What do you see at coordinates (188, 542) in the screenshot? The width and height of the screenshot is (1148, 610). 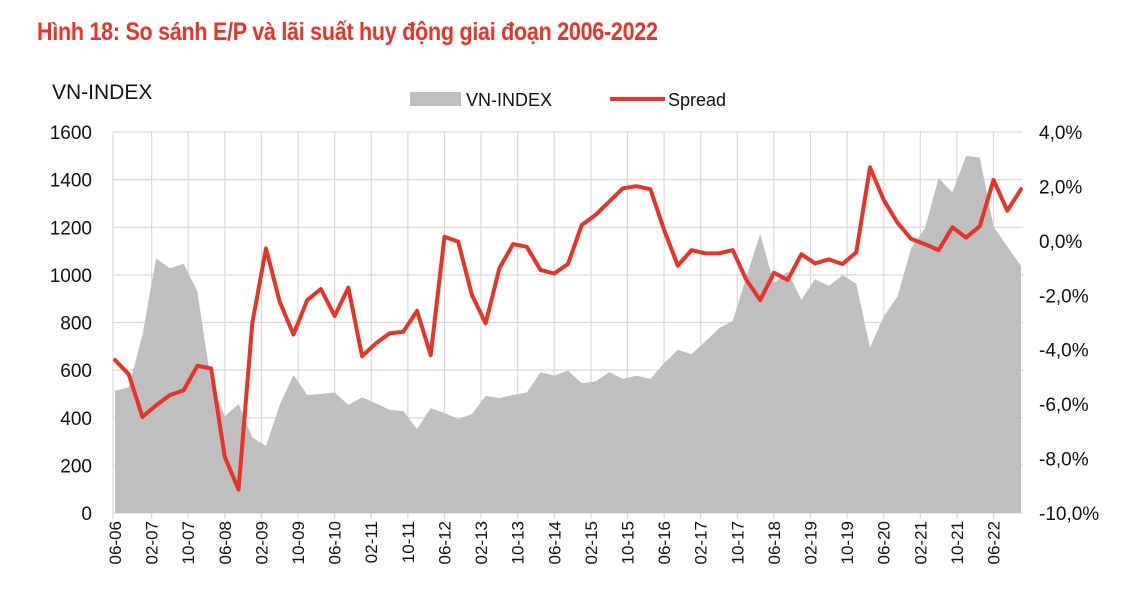 I see `x-tick-label: 10-07` at bounding box center [188, 542].